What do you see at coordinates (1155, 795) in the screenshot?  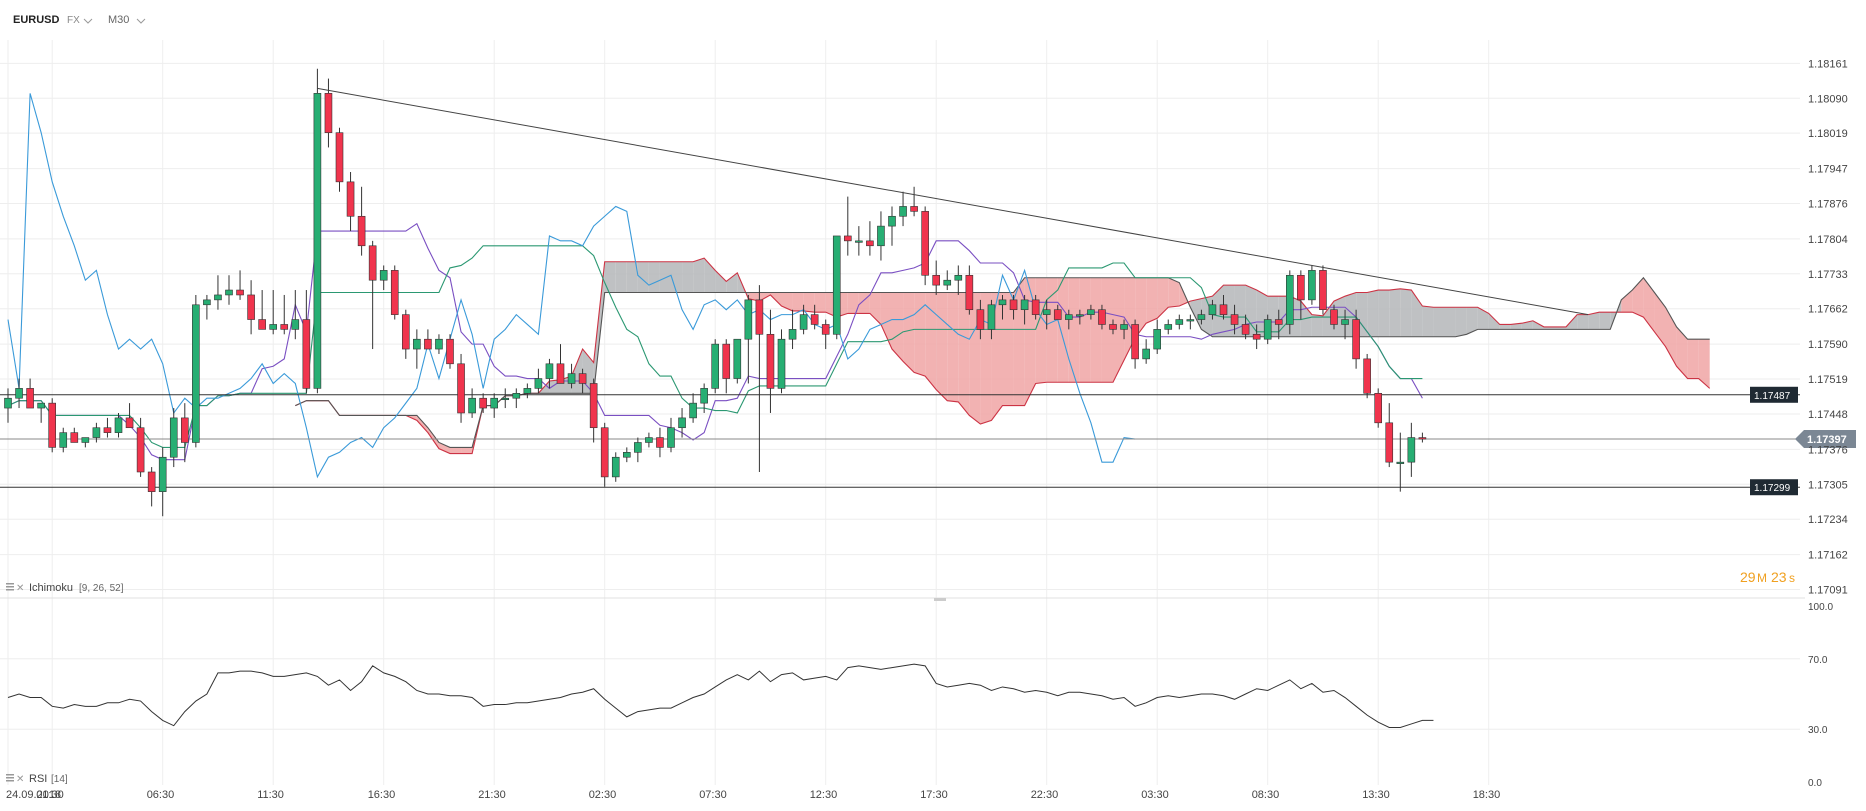 I see `x-tick-label: 03:30` at bounding box center [1155, 795].